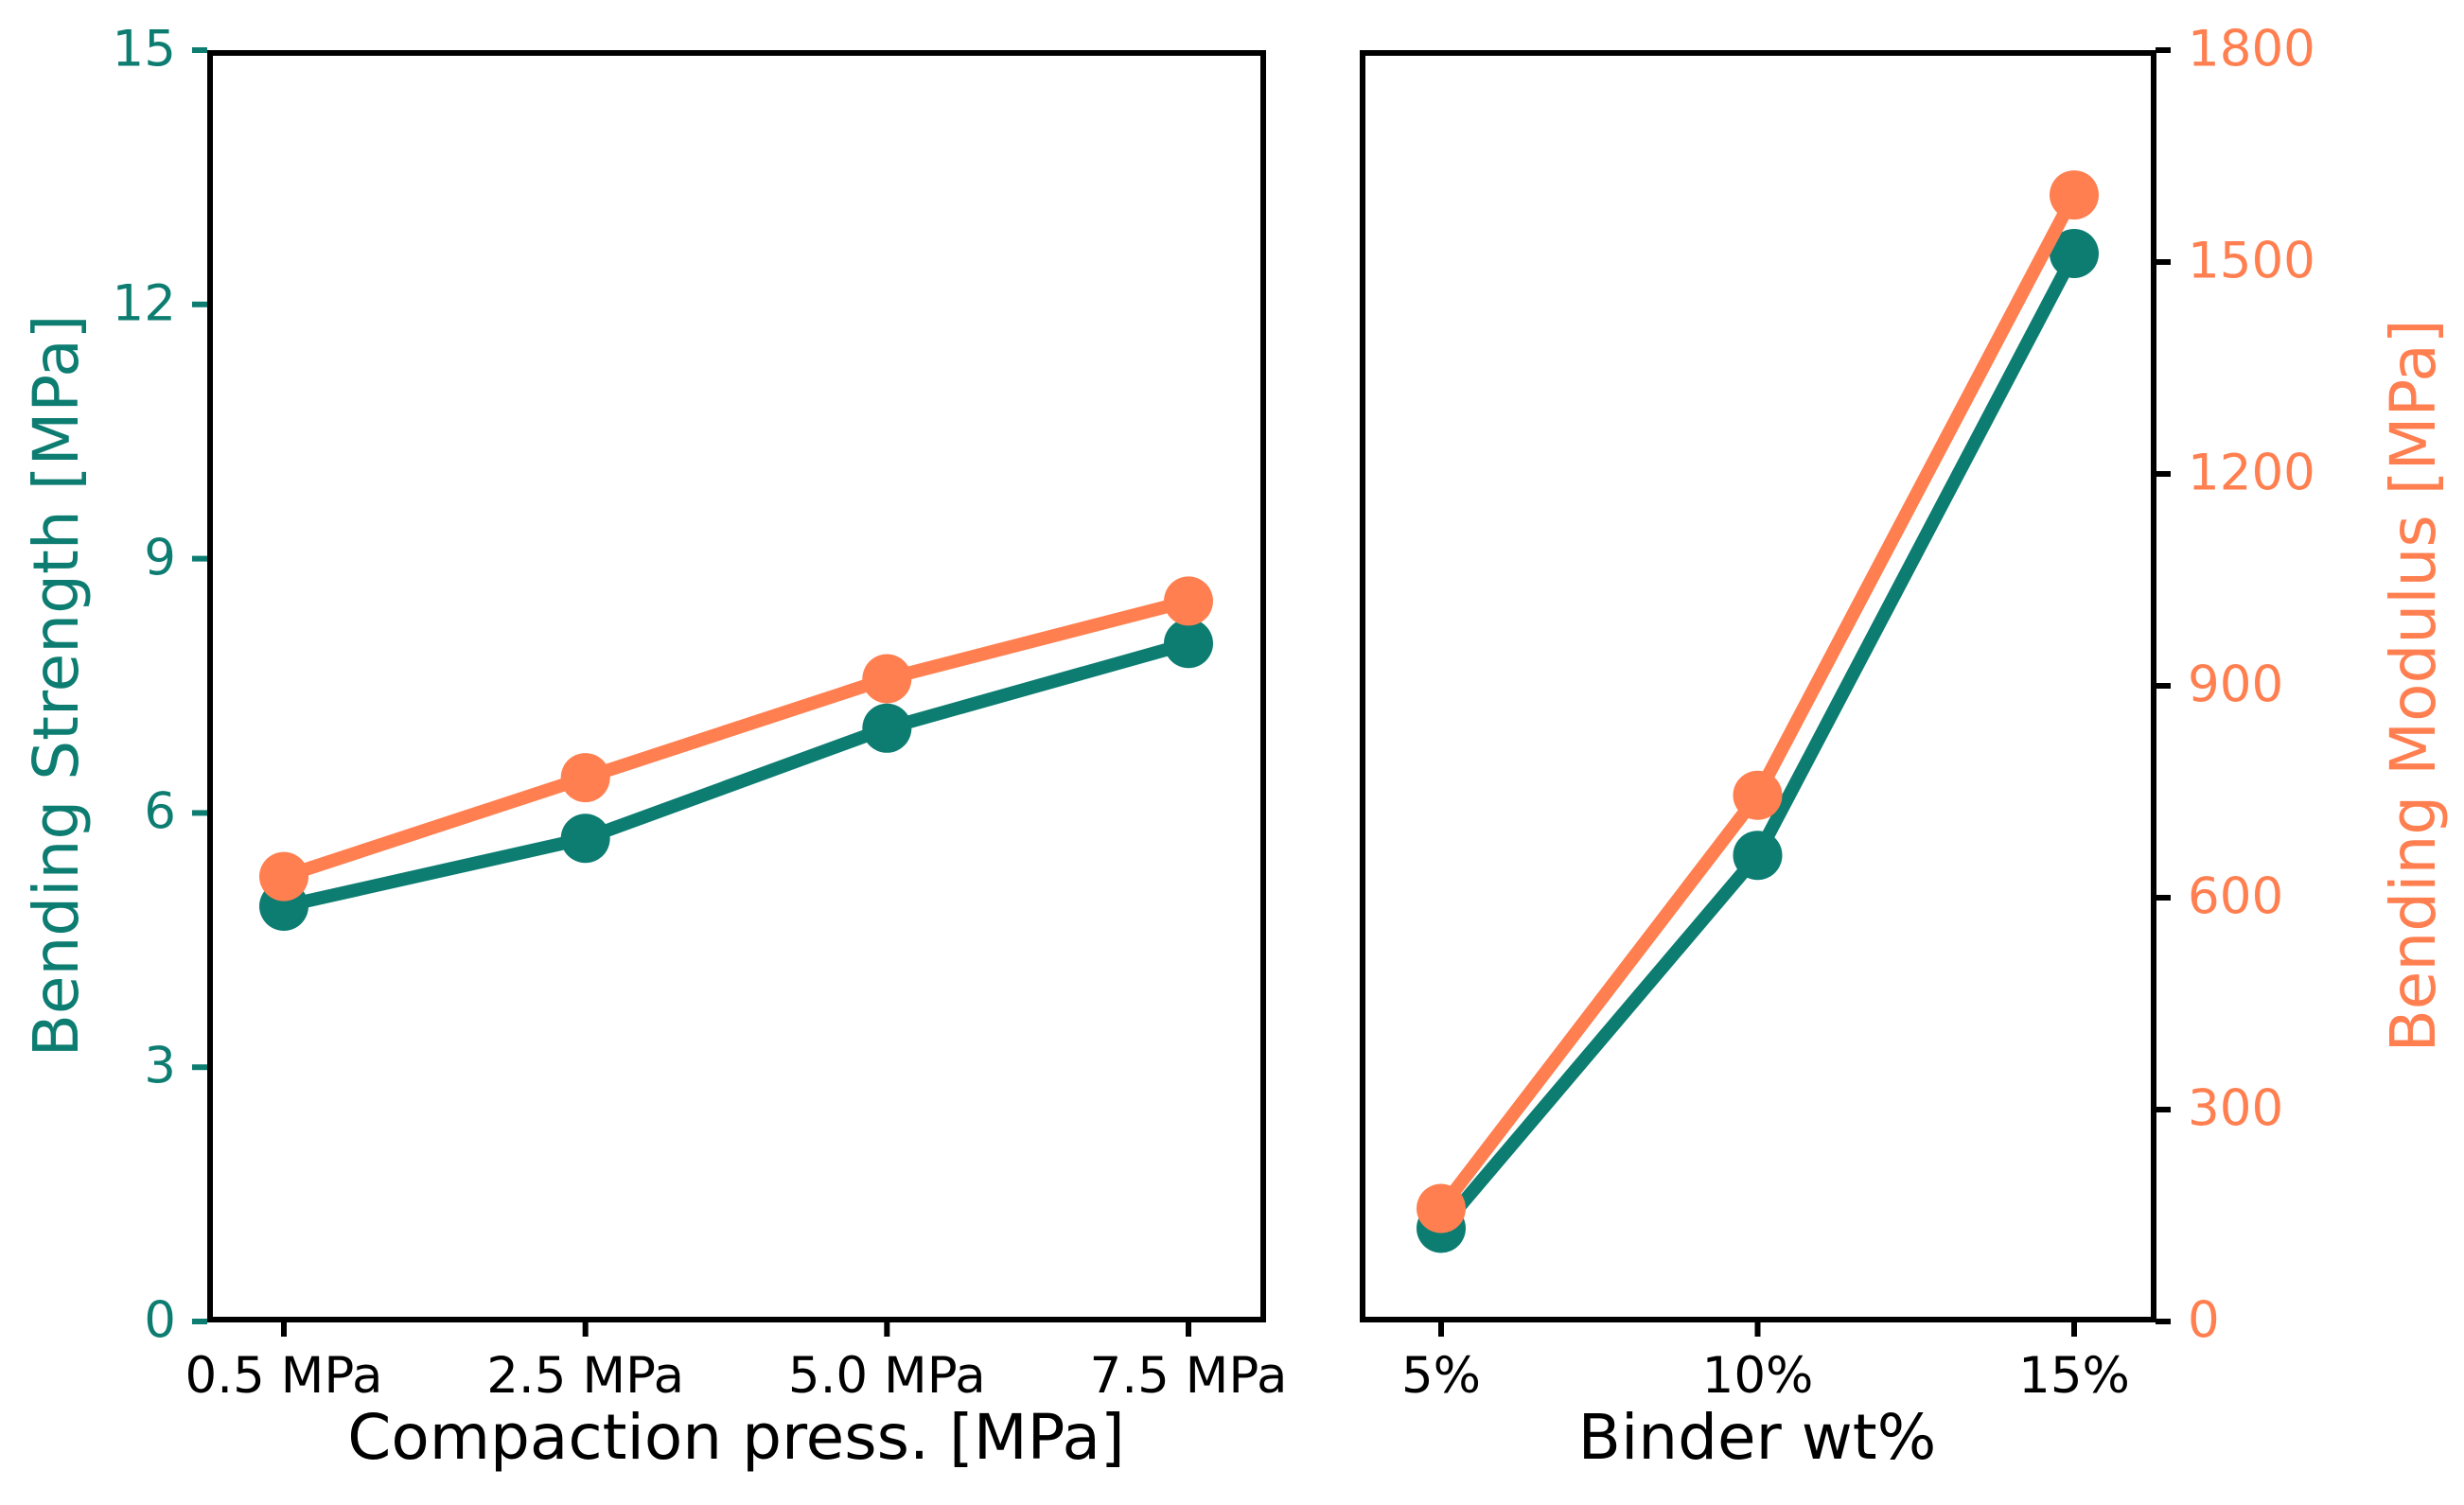 This screenshot has width=2464, height=1505. What do you see at coordinates (284, 1376) in the screenshot?
I see `x-tick-label: 0.5 MPa` at bounding box center [284, 1376].